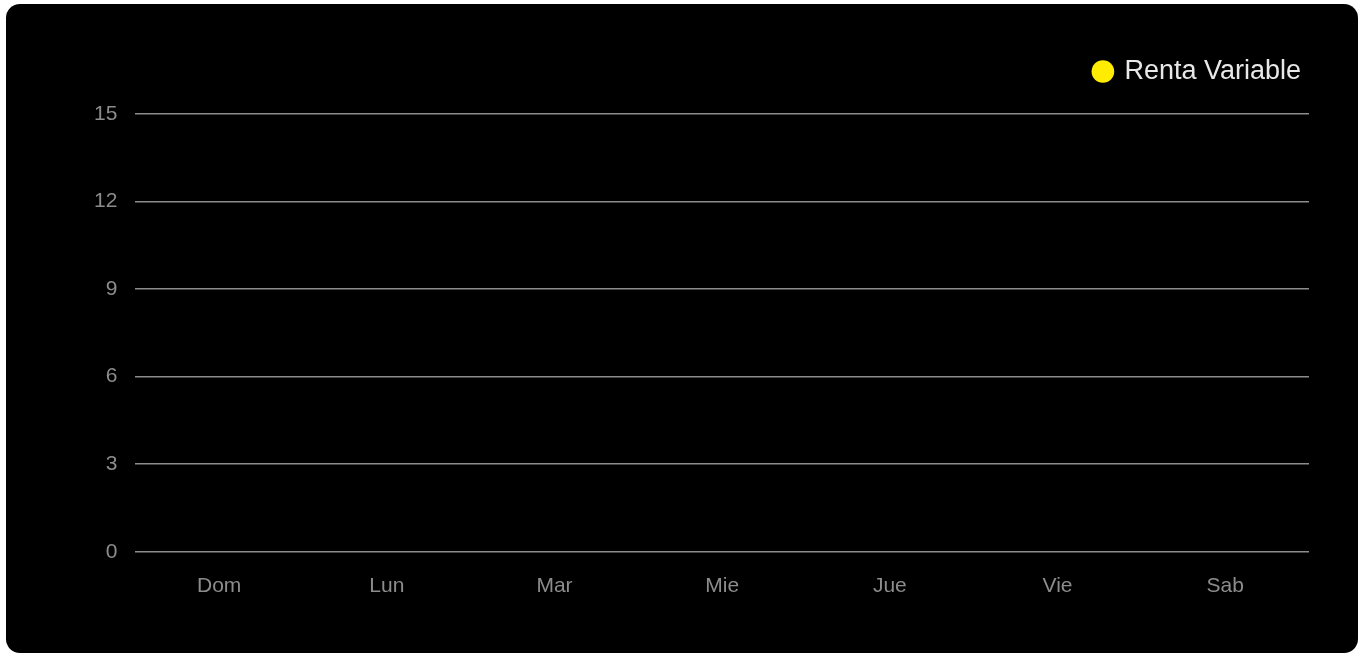 Image resolution: width=1364 pixels, height=660 pixels. What do you see at coordinates (722, 585) in the screenshot?
I see `x-tick-label: Mie` at bounding box center [722, 585].